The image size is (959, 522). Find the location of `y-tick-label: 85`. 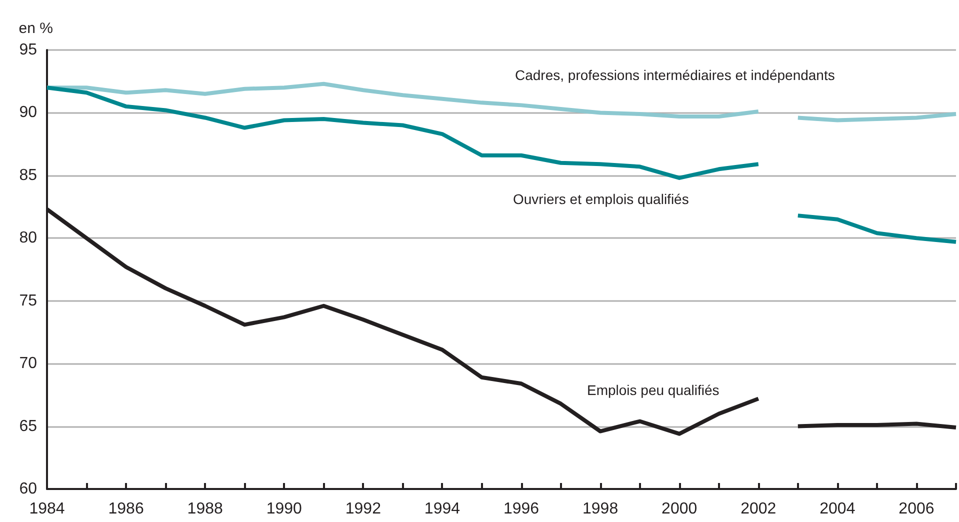

y-tick-label: 85 is located at coordinates (28, 175).